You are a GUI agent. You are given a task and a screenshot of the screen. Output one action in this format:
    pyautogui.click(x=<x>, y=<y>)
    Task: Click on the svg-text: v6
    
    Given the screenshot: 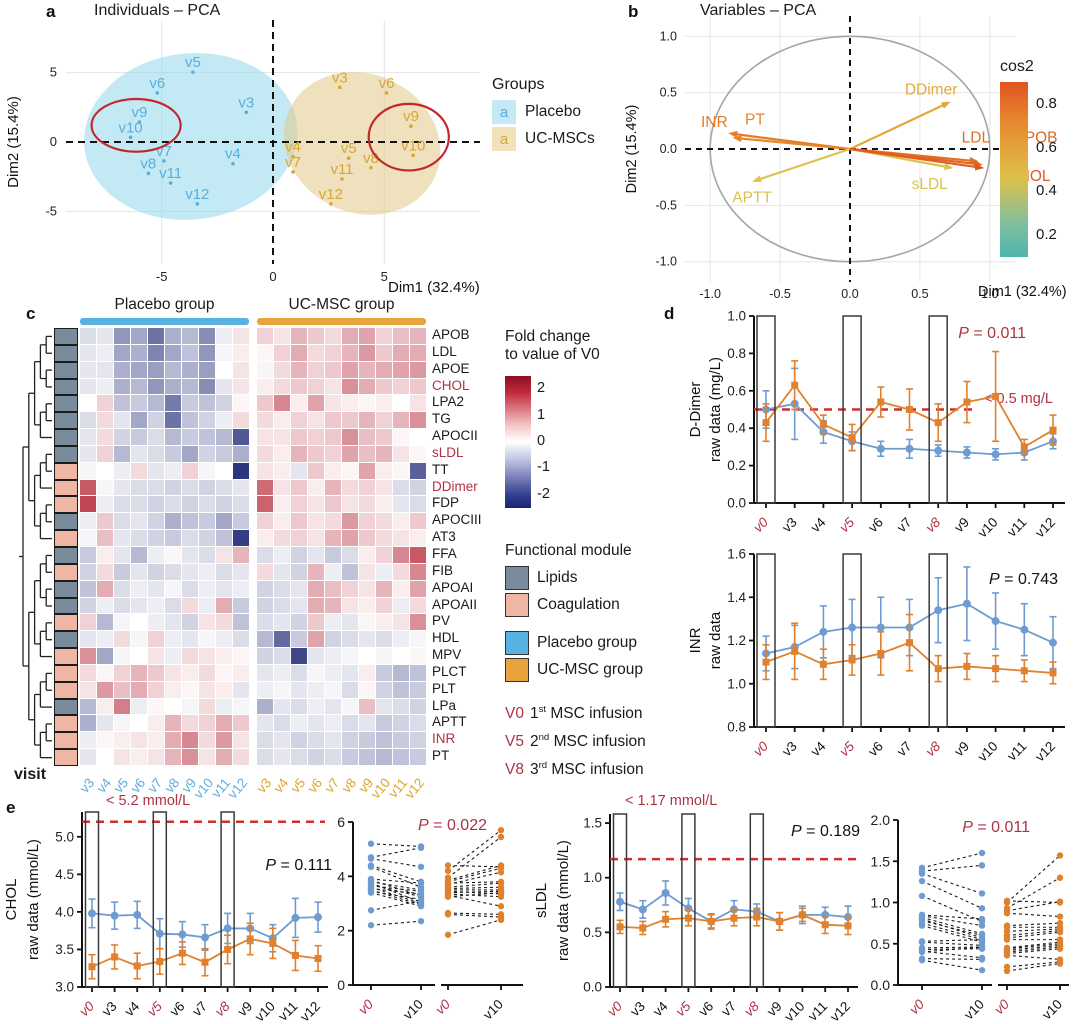 What is the action you would take?
    pyautogui.click(x=875, y=525)
    